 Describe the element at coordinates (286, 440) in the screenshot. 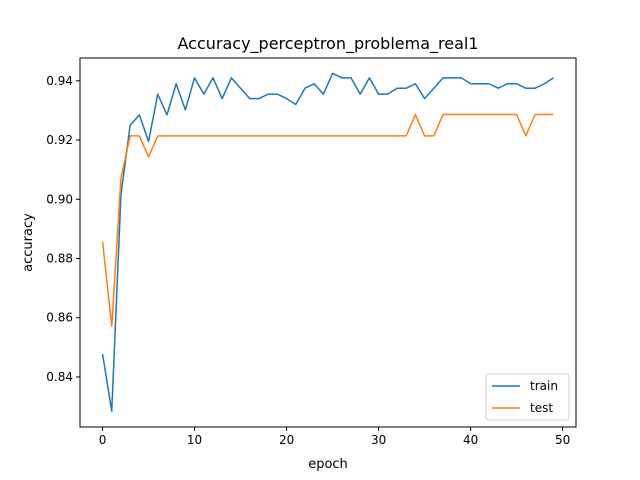

I see `x-tick-label: 20` at that location.